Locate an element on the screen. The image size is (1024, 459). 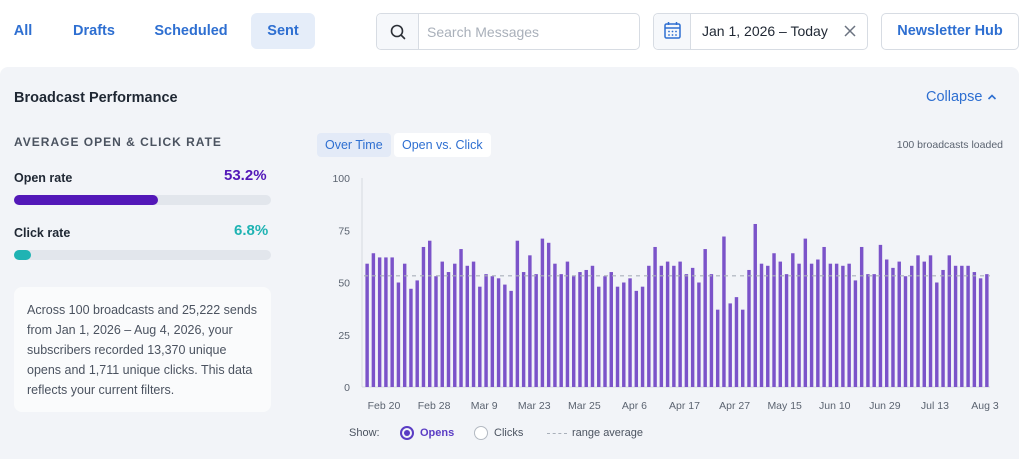
tab-drafts: Drafts is located at coordinates (94, 31).